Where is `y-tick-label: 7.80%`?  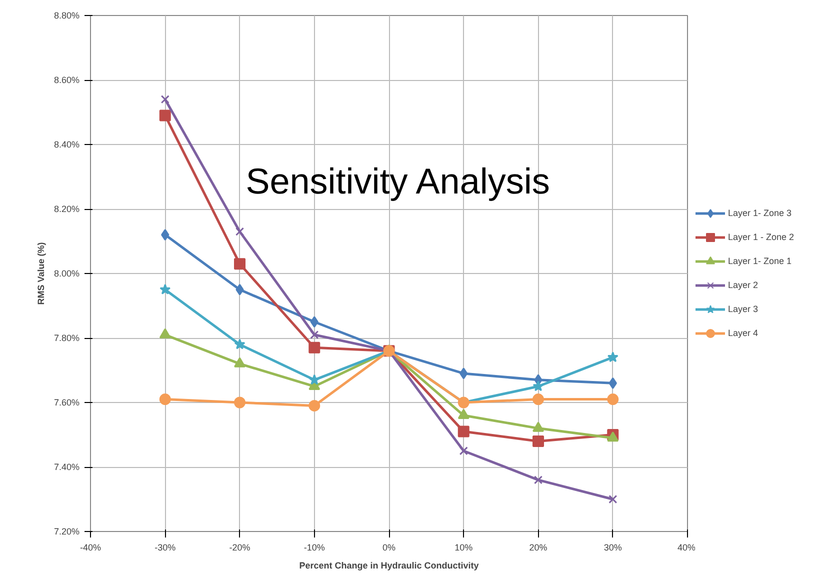
y-tick-label: 7.80% is located at coordinates (67, 338).